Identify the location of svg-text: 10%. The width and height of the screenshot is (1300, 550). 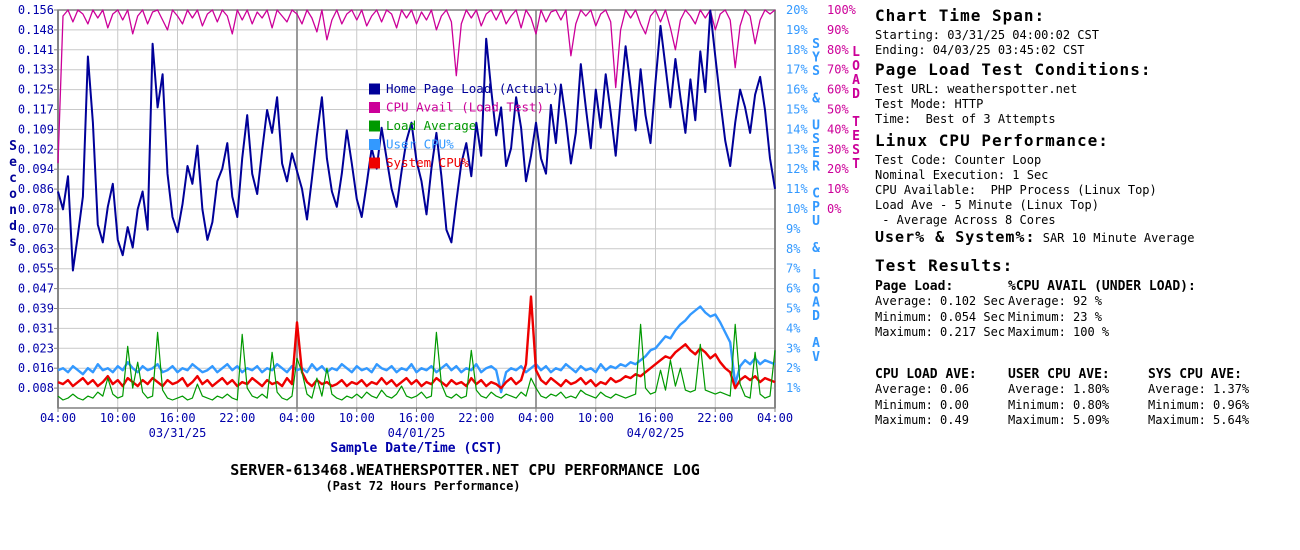
(838, 189).